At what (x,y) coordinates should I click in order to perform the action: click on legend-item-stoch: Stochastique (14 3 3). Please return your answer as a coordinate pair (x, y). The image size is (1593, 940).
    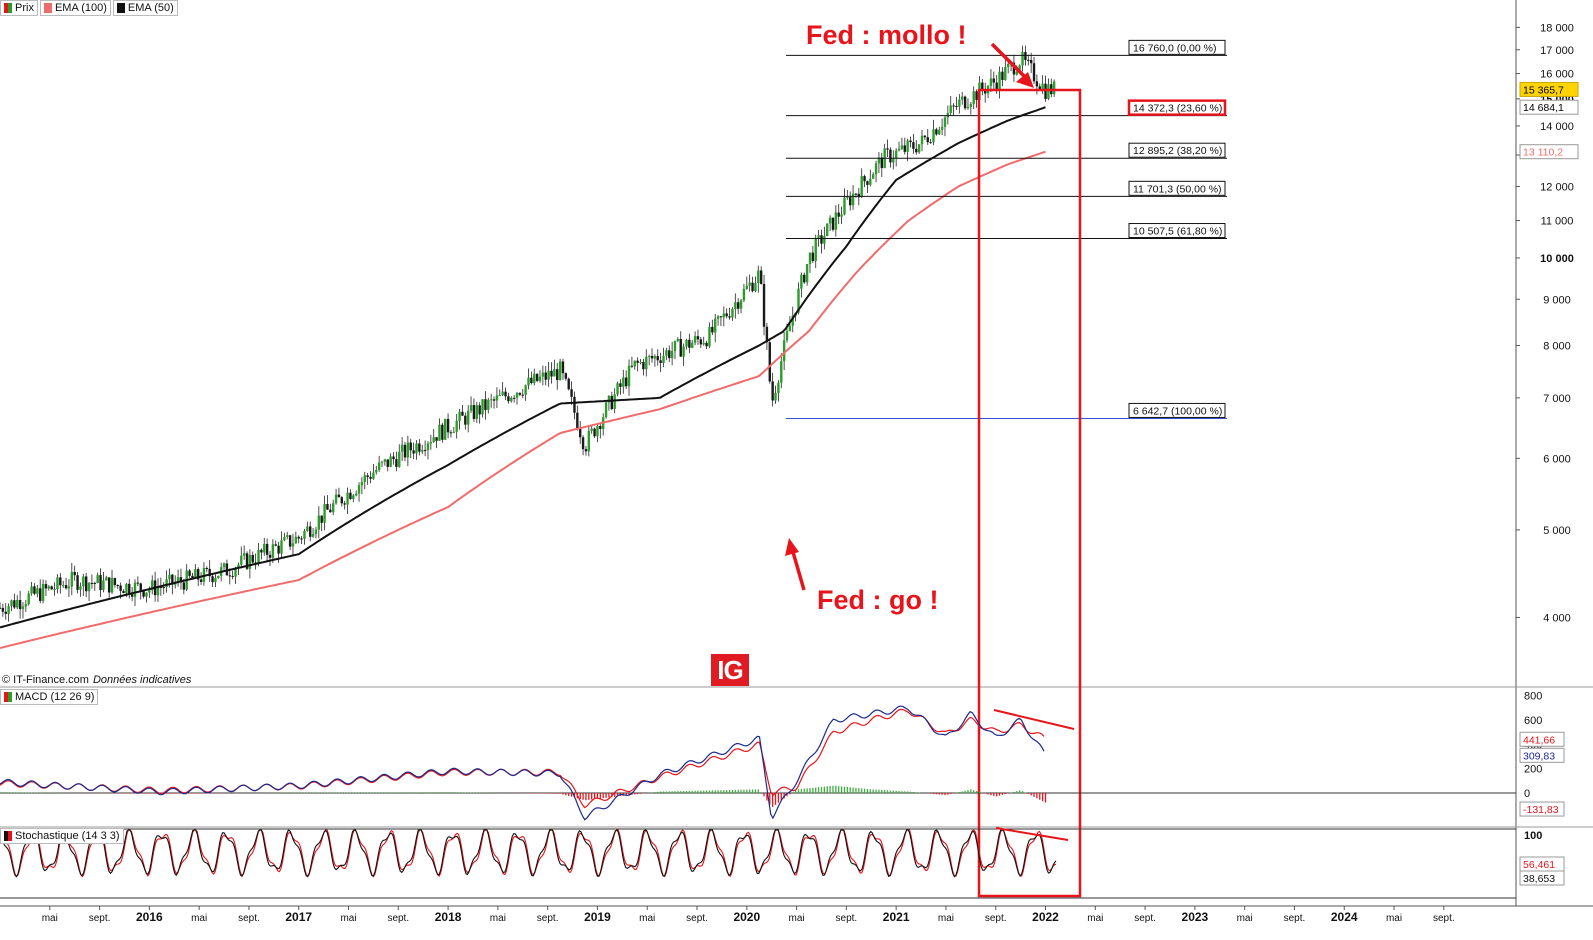
    Looking at the image, I should click on (62, 836).